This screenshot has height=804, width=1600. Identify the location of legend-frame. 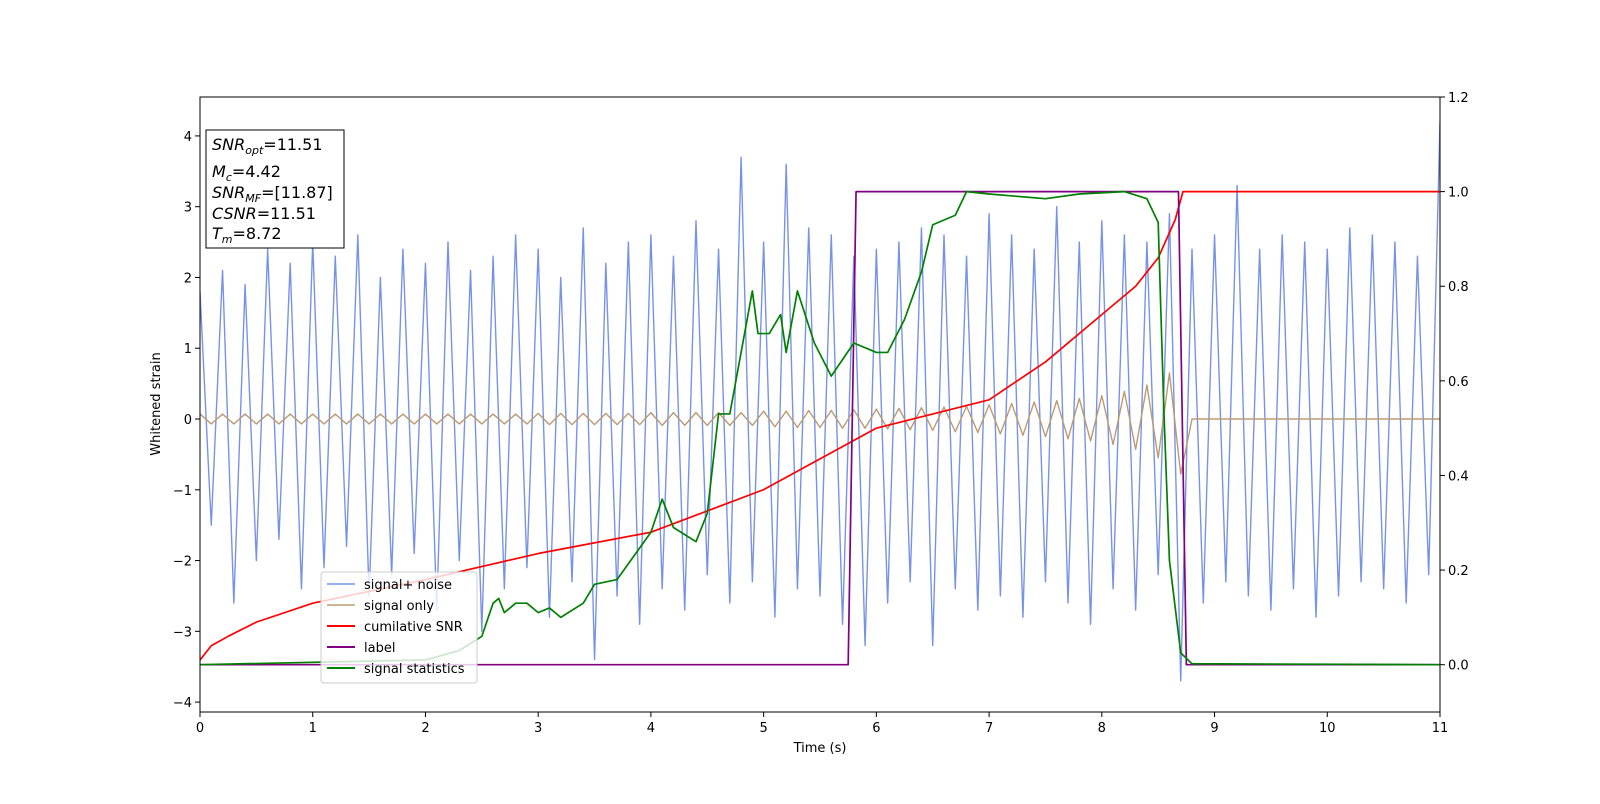
(399, 627).